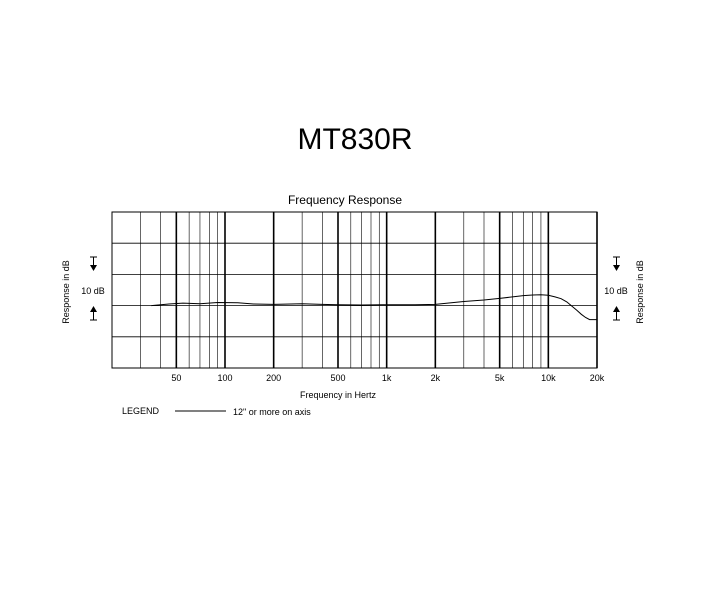  Describe the element at coordinates (500, 378) in the screenshot. I see `x-tick-label: 5k` at that location.